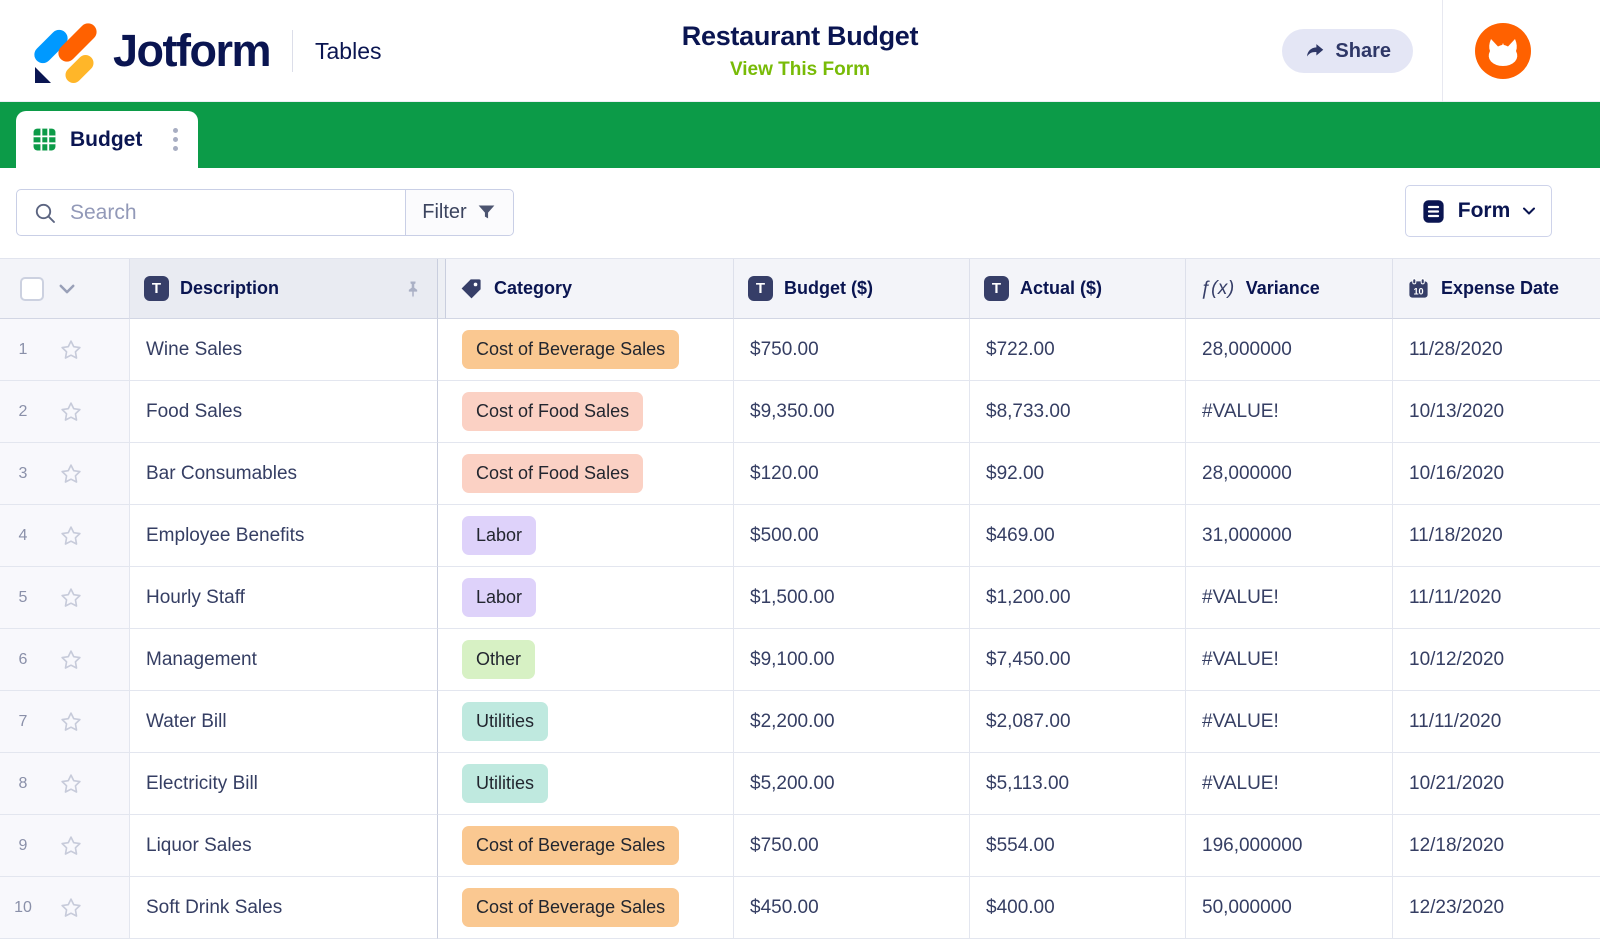  What do you see at coordinates (1503, 51) in the screenshot?
I see `avatar` at bounding box center [1503, 51].